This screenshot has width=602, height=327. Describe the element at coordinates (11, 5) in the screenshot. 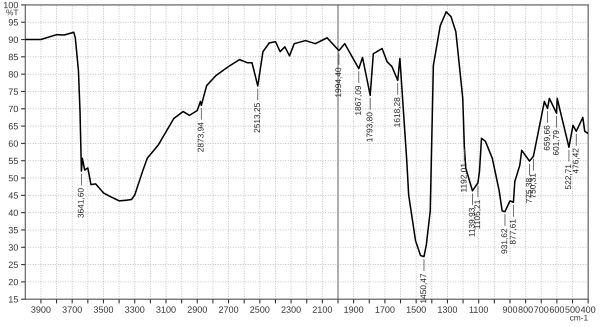

I see `y-tick-label: 100` at that location.